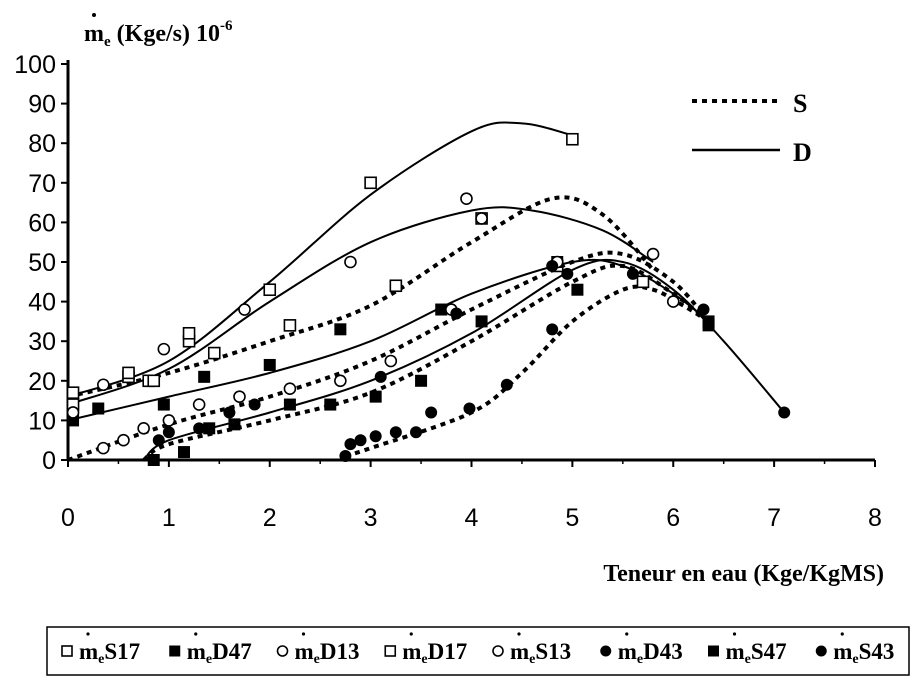 This screenshot has height=693, width=923. What do you see at coordinates (67, 651) in the screenshot?
I see `legend-marker-s17` at bounding box center [67, 651].